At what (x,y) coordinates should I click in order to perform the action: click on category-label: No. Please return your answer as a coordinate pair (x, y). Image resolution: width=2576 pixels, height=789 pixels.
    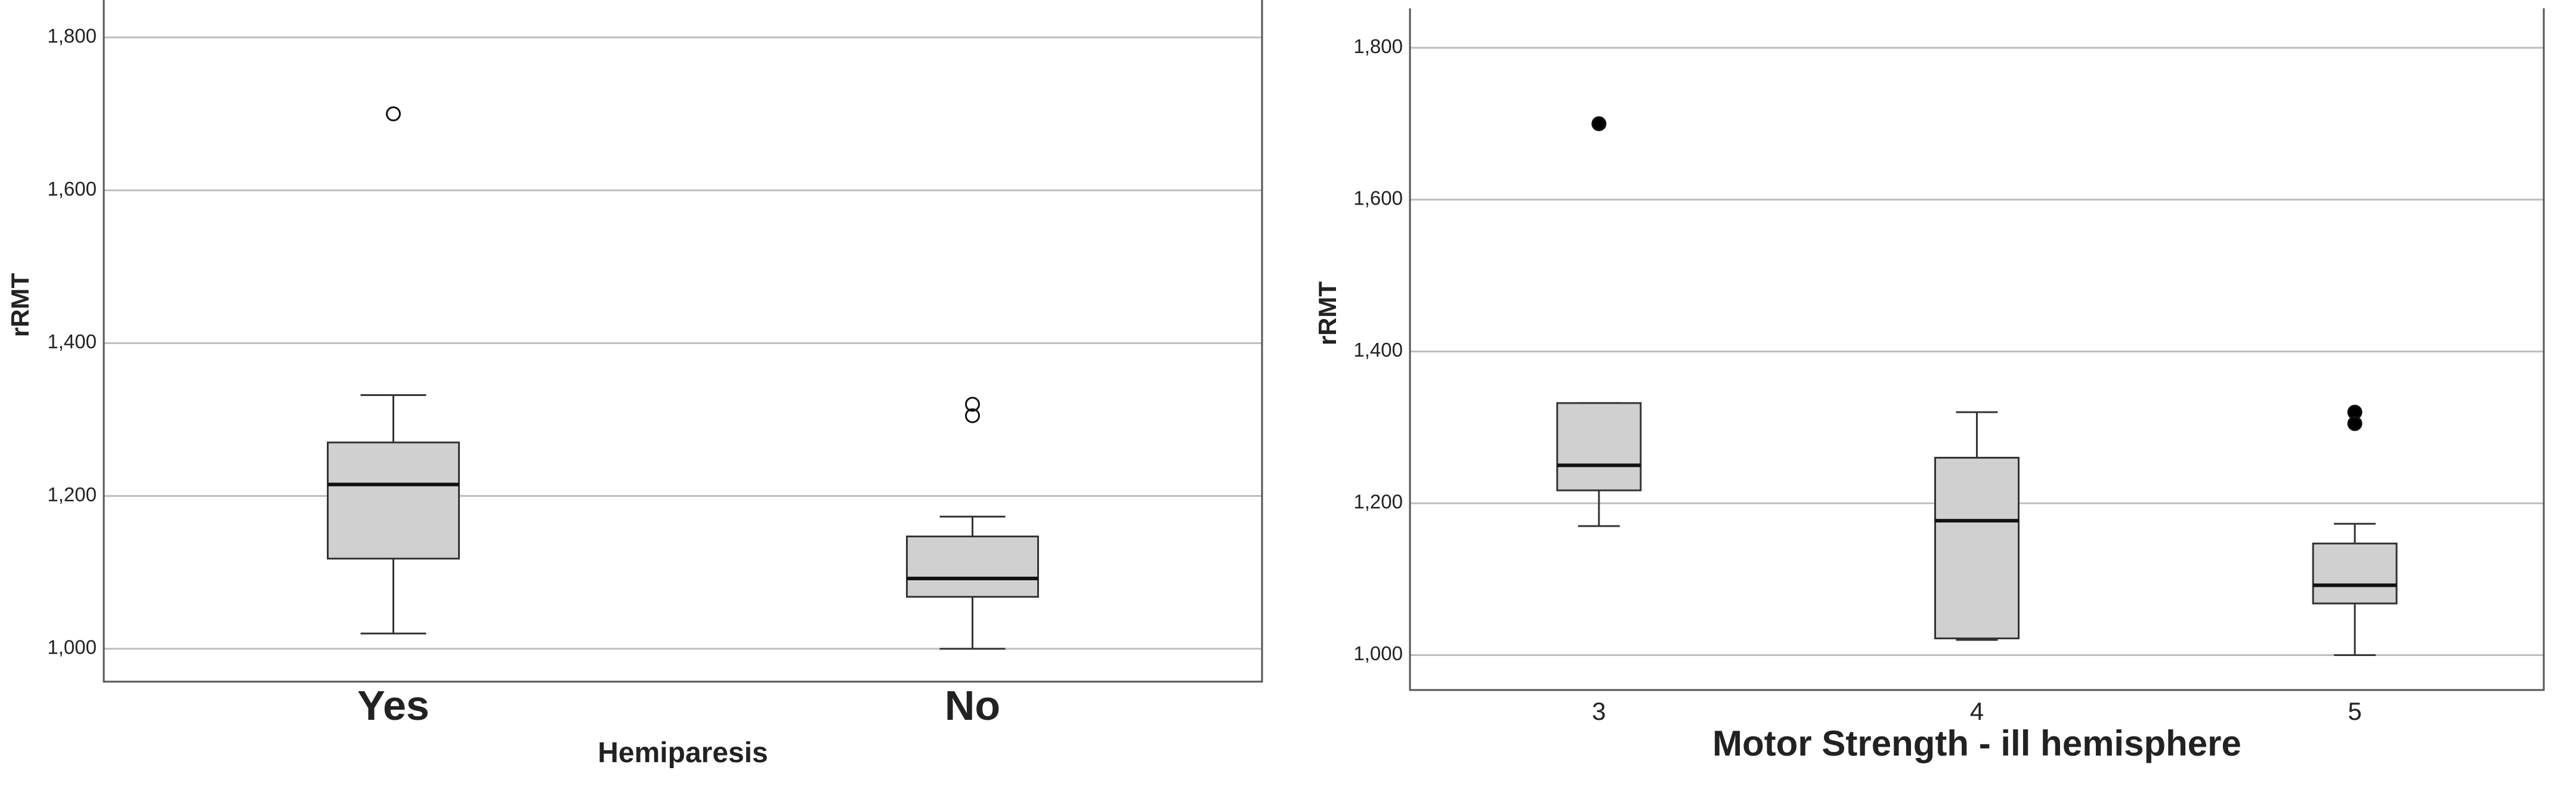
    Looking at the image, I should click on (972, 705).